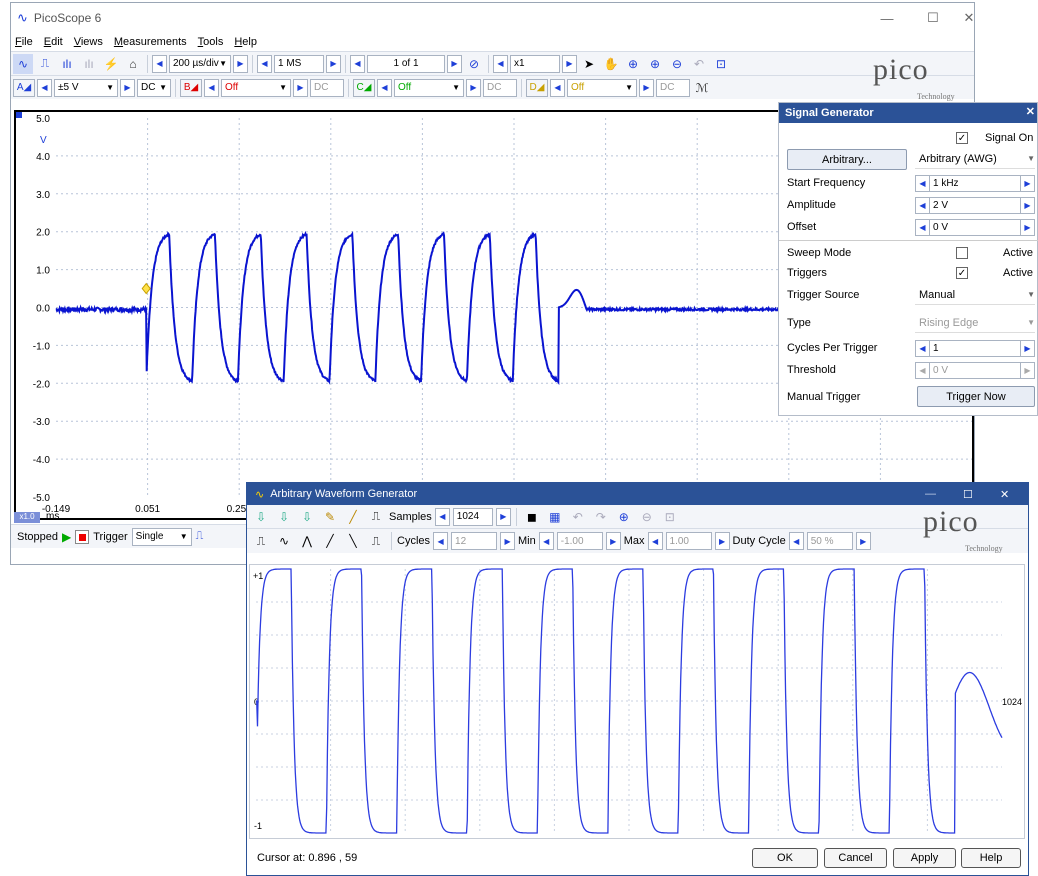 The width and height of the screenshot is (1038, 876). What do you see at coordinates (785, 858) in the screenshot?
I see `ok-button: OK` at bounding box center [785, 858].